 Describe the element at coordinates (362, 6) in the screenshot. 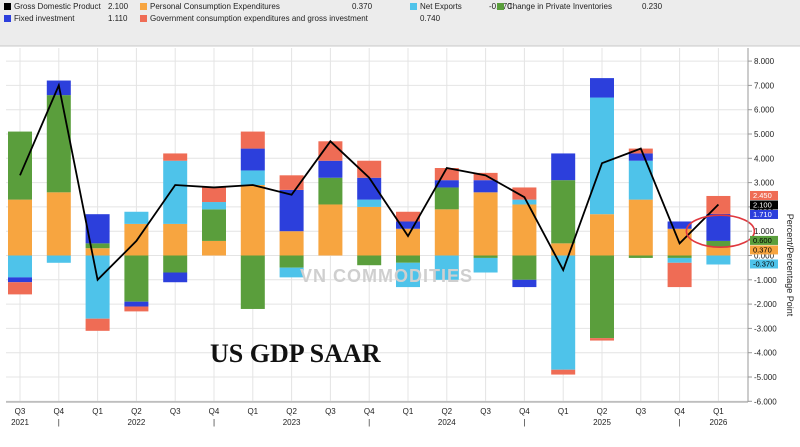

I see `legend-value: 0.370` at that location.